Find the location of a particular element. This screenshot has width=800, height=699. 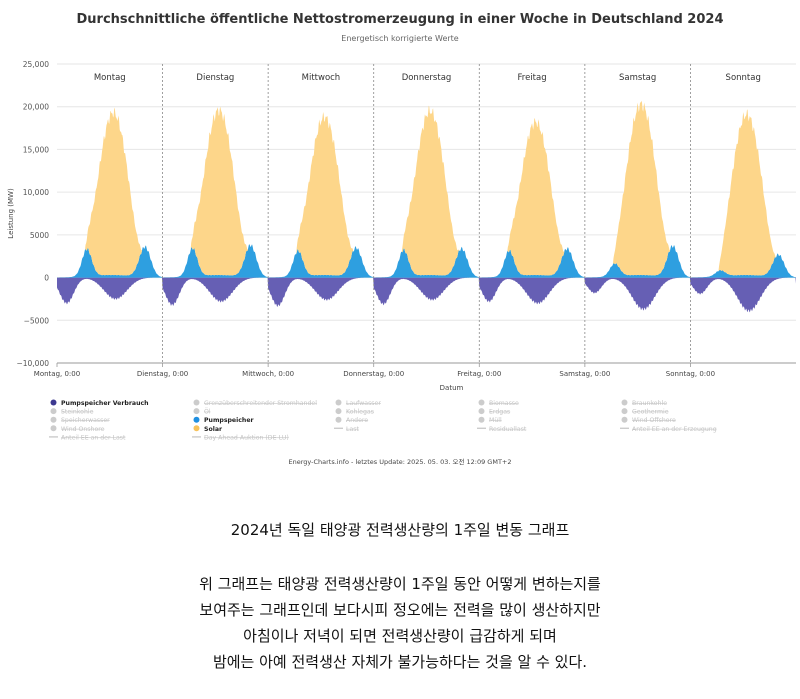

legend-item: Biomasse is located at coordinates (504, 403).